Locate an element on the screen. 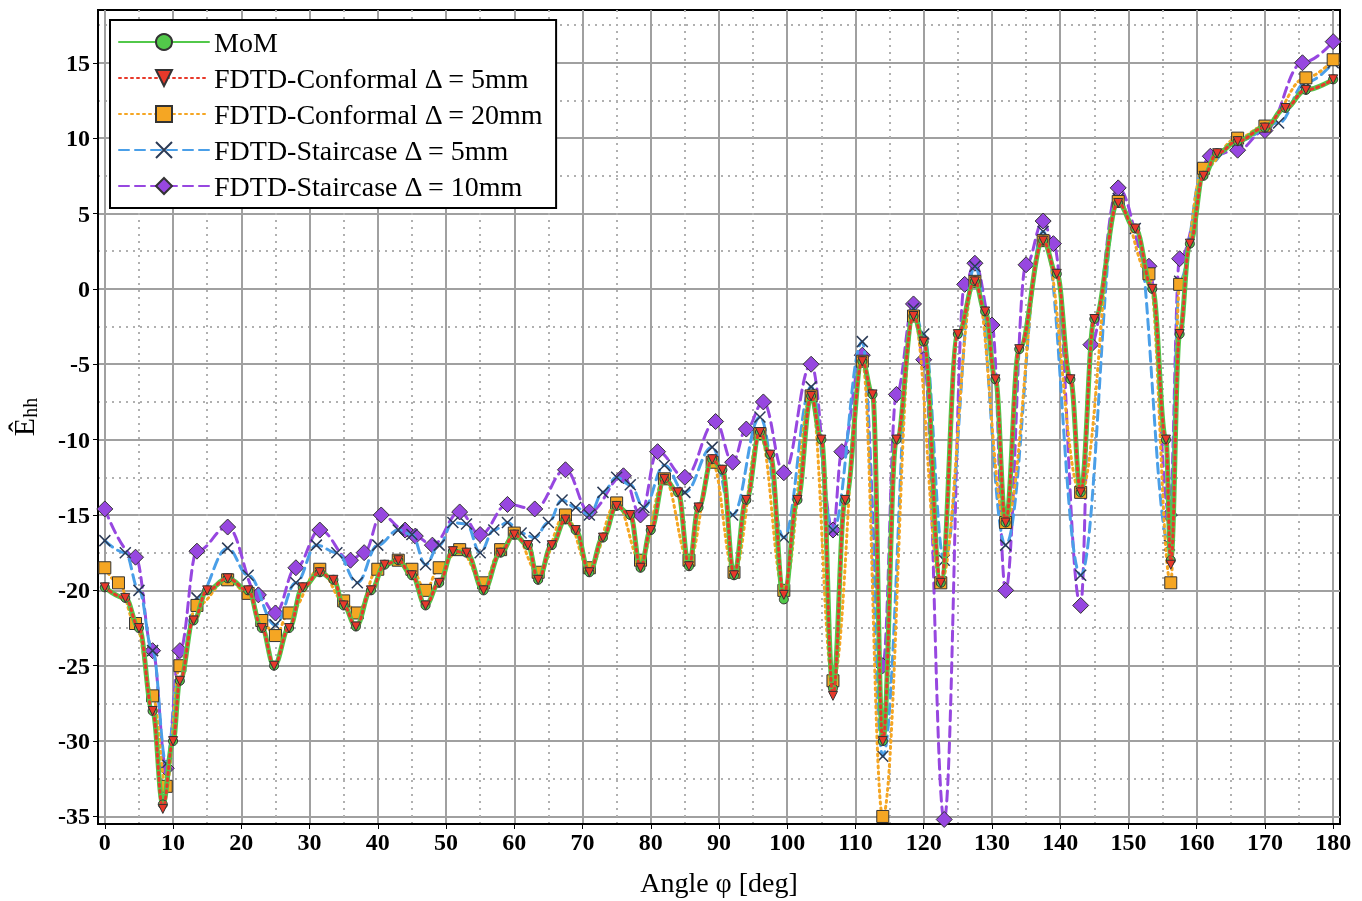 Image resolution: width=1362 pixels, height=901 pixels. x-tick-label: 30 is located at coordinates (309, 842).